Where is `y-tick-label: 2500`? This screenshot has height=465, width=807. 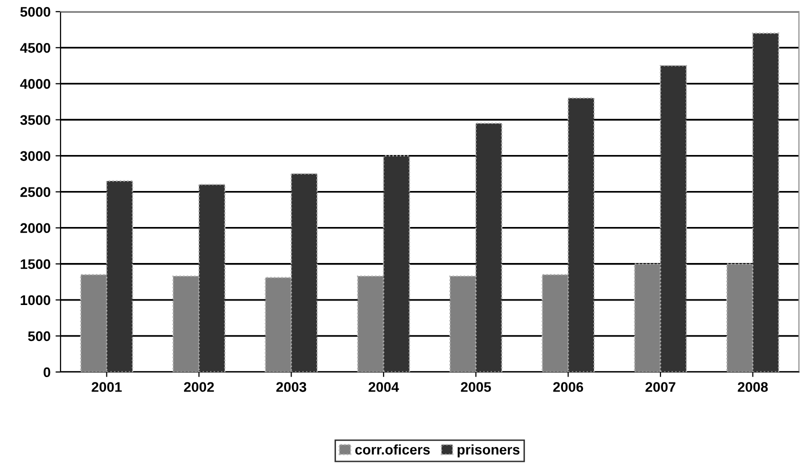
y-tick-label: 2500 is located at coordinates (35, 192).